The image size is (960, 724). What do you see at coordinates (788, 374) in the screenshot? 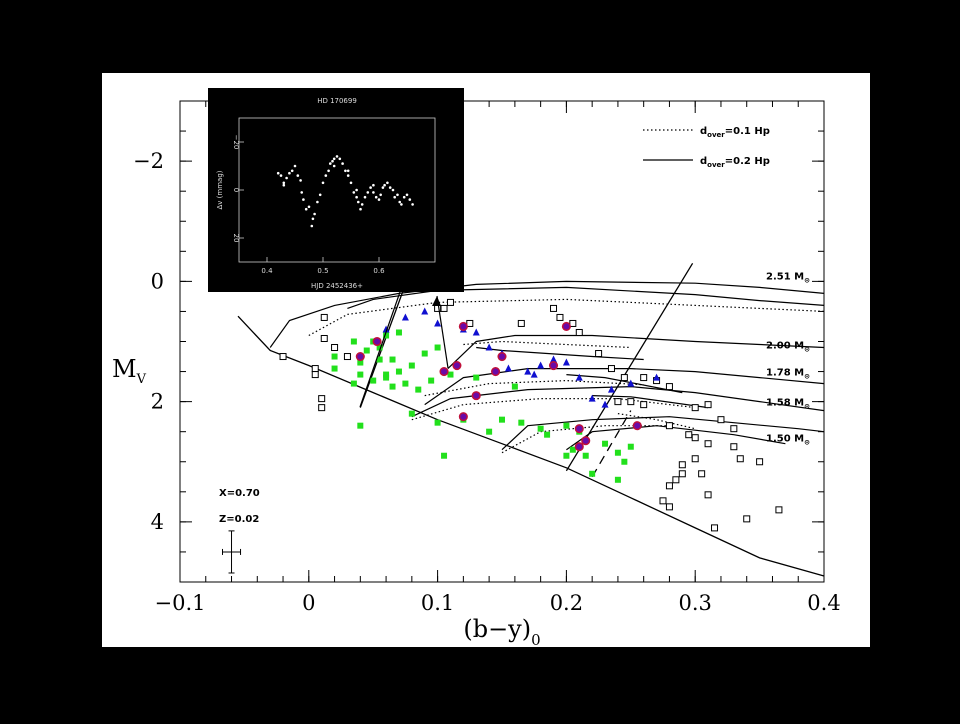
I see `track-mass-label: 1.78 M⊙` at bounding box center [788, 374].